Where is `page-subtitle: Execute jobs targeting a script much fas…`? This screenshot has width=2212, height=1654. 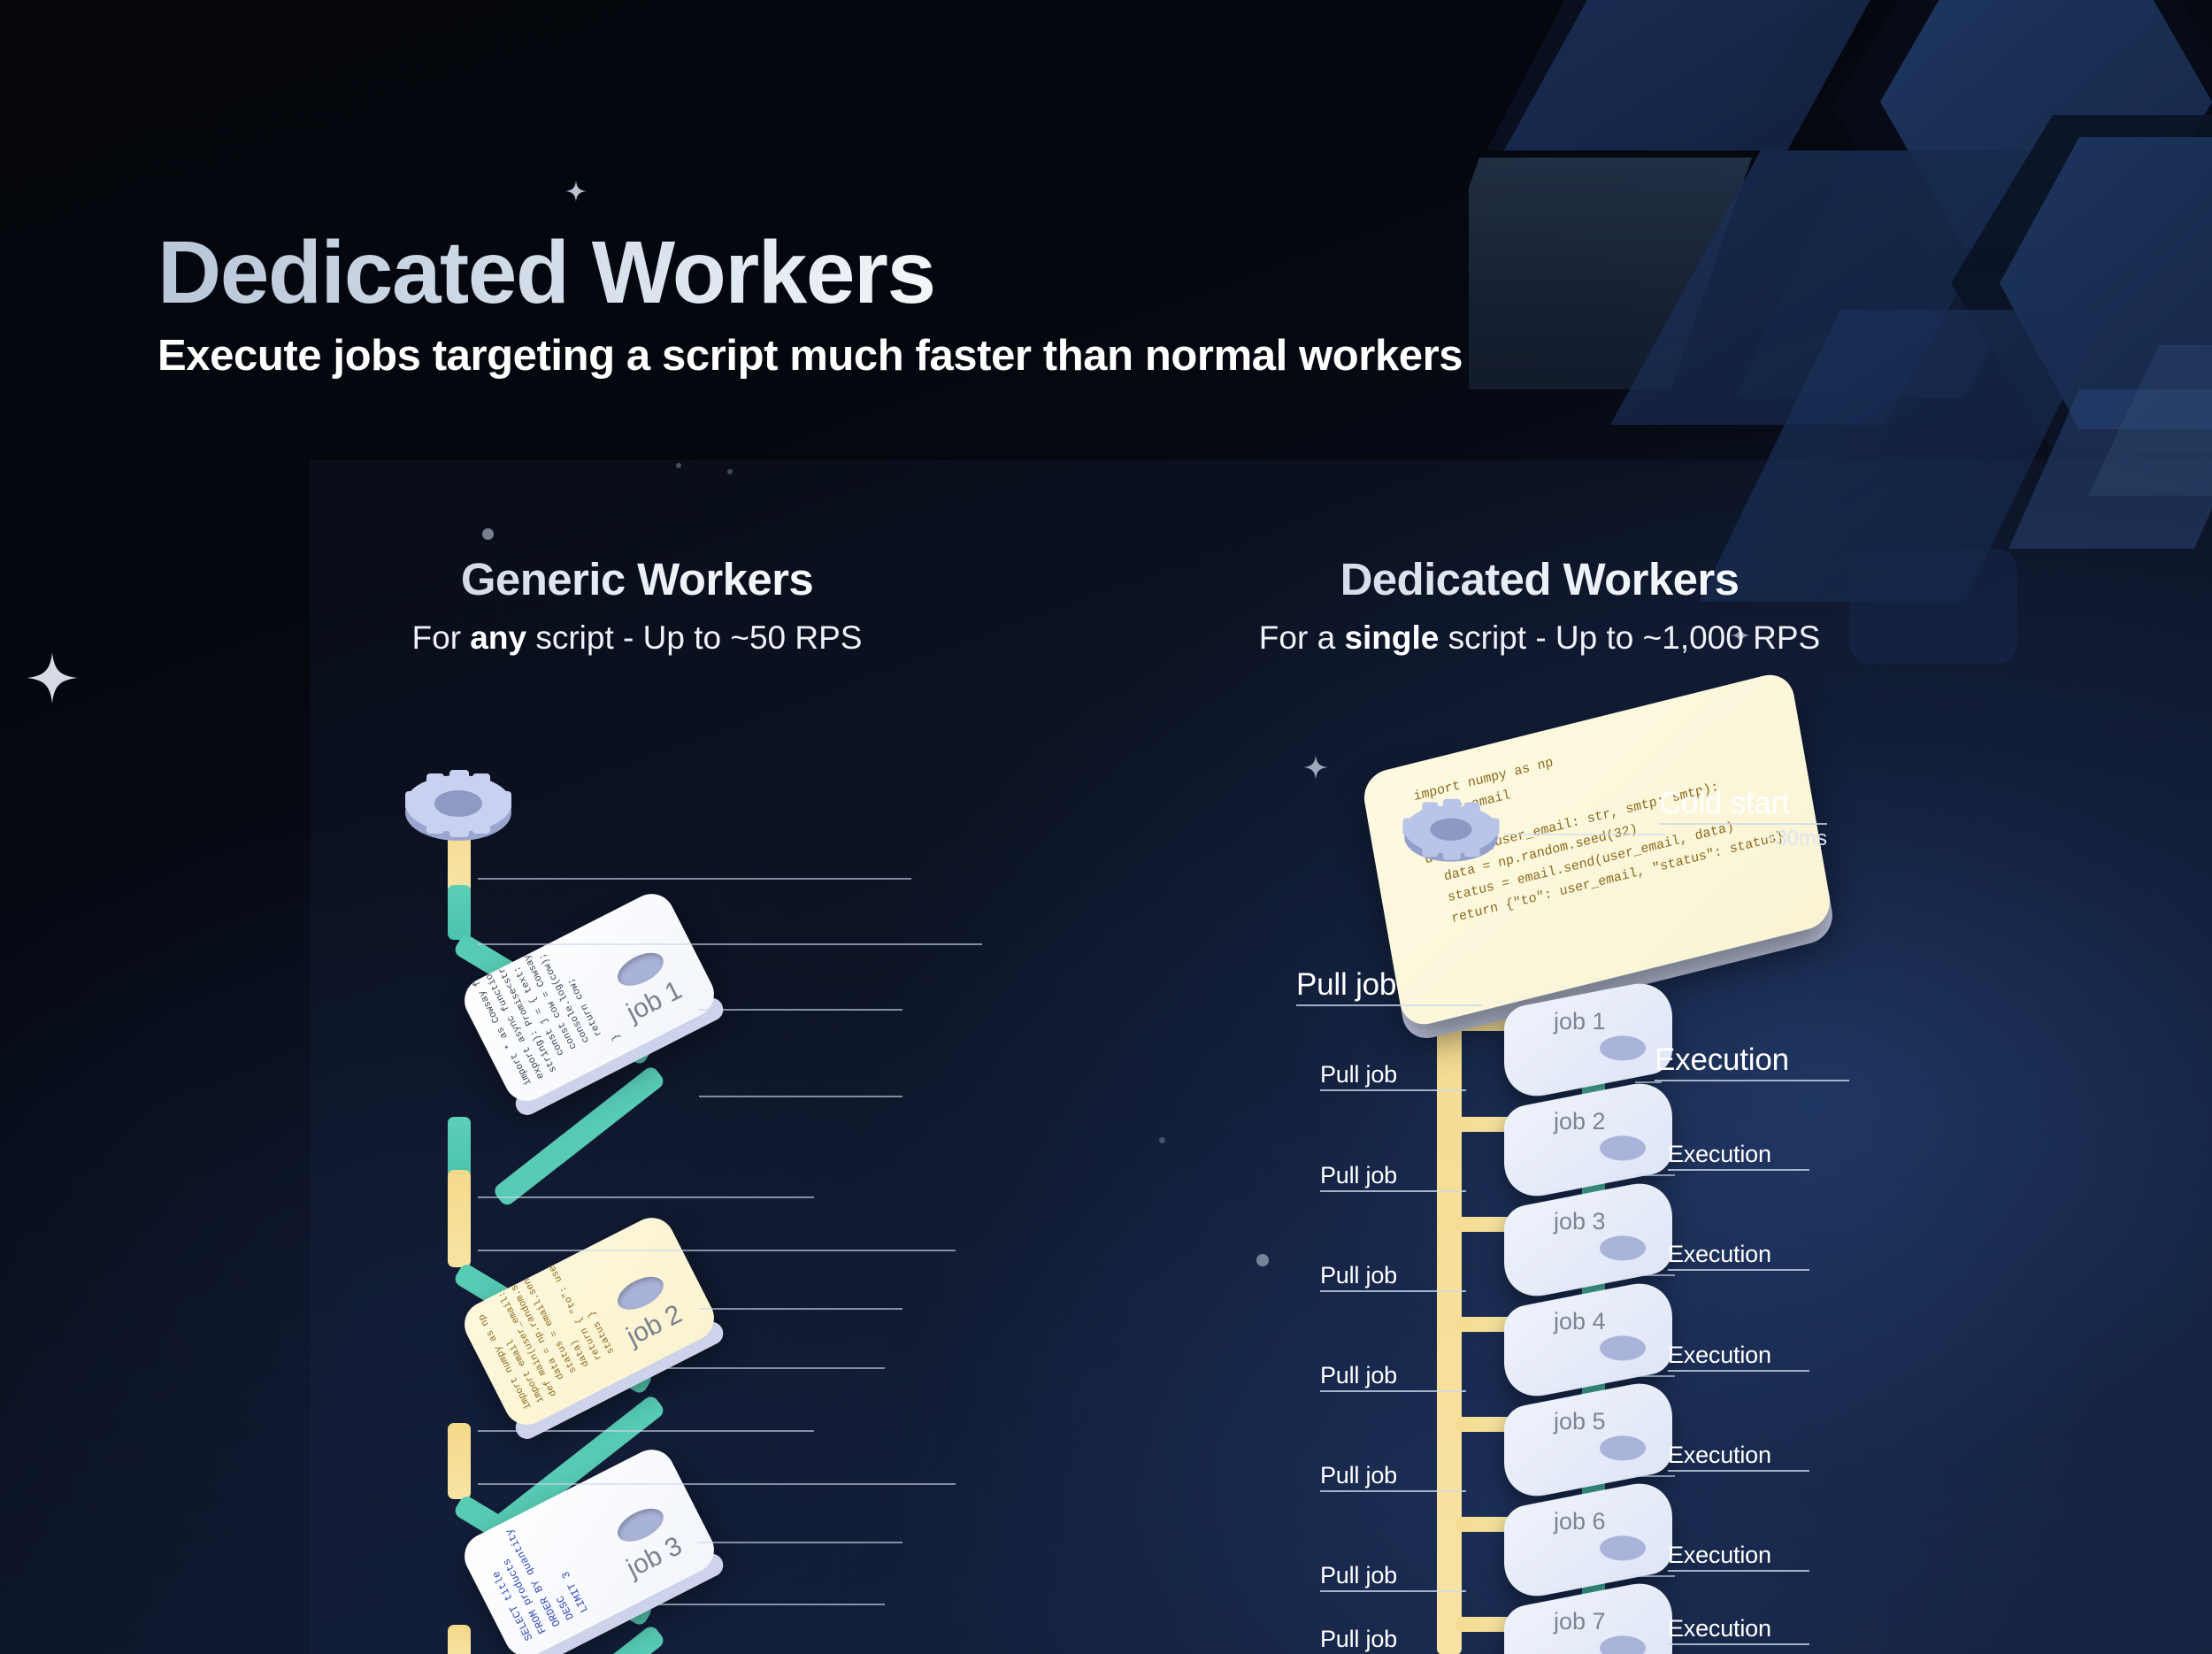 page-subtitle: Execute jobs targeting a script much fas… is located at coordinates (810, 356).